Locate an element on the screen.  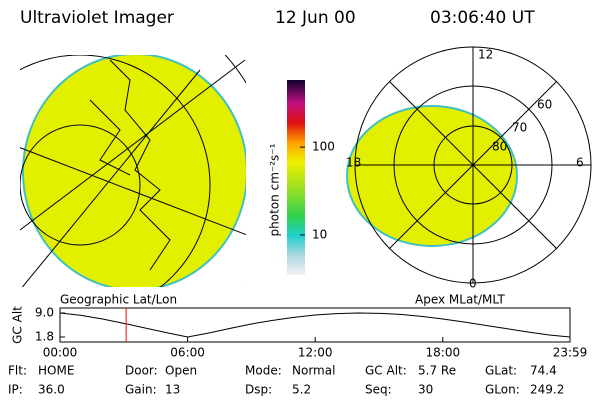
info-value: 5.2 is located at coordinates (301, 390).